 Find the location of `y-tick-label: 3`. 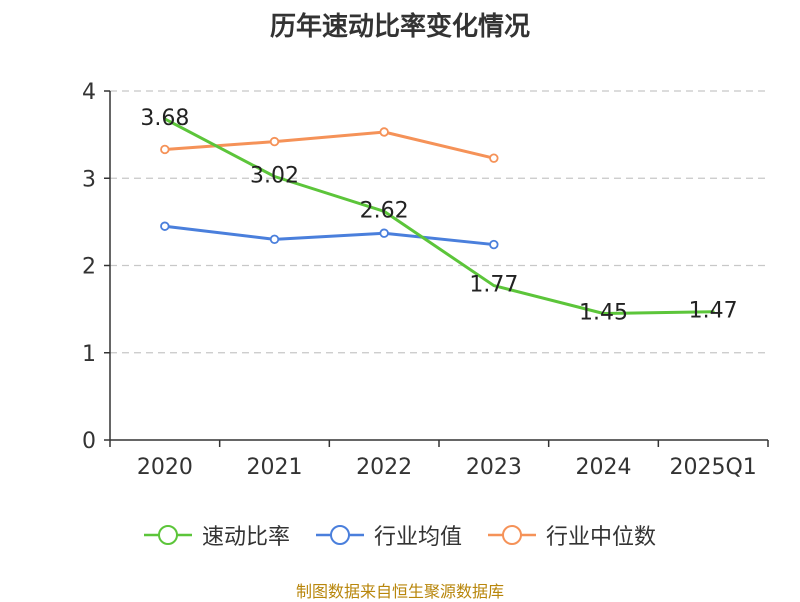

y-tick-label: 3 is located at coordinates (89, 179).